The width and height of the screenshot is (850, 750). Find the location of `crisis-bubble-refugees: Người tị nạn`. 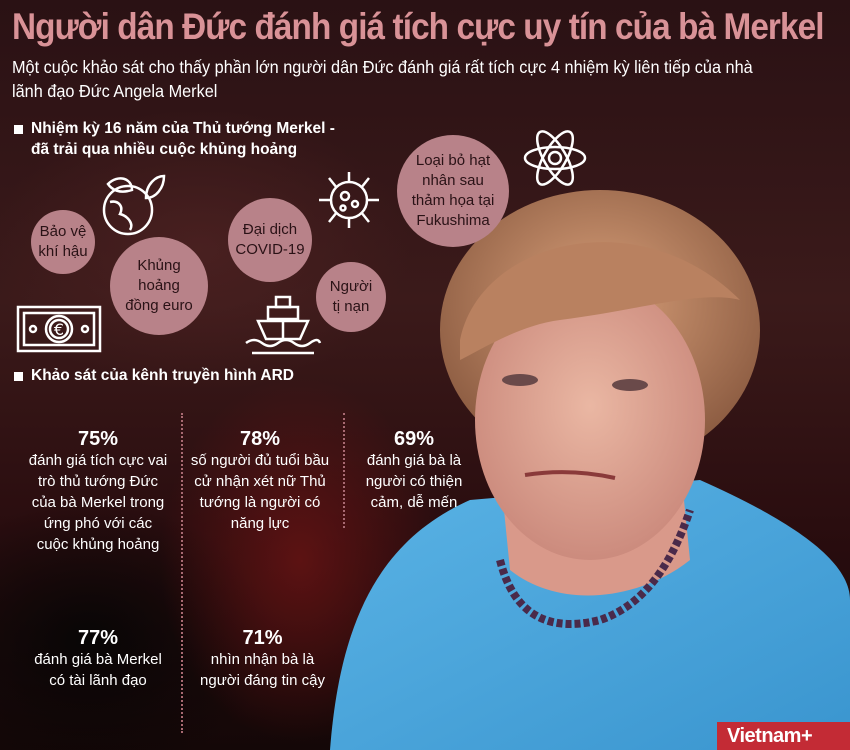

crisis-bubble-refugees: Người tị nạn is located at coordinates (351, 297).